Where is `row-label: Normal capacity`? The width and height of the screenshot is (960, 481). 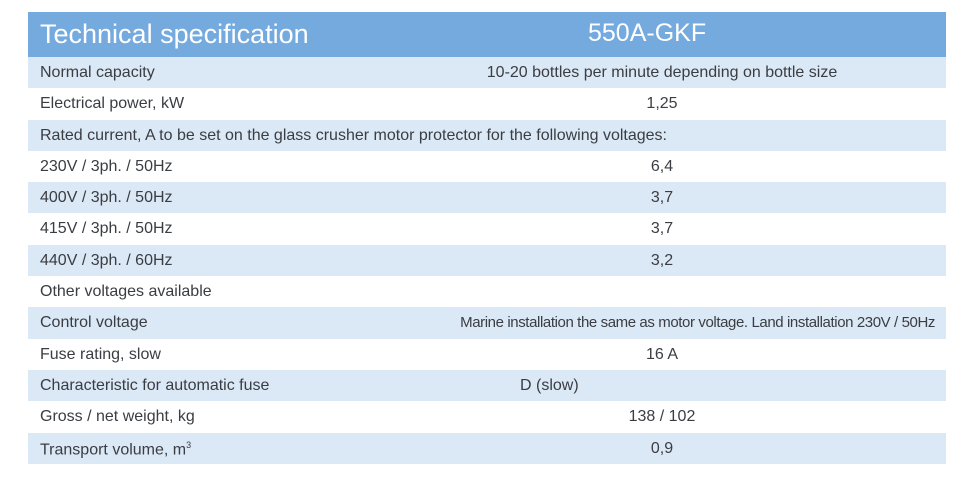 row-label: Normal capacity is located at coordinates (97, 72).